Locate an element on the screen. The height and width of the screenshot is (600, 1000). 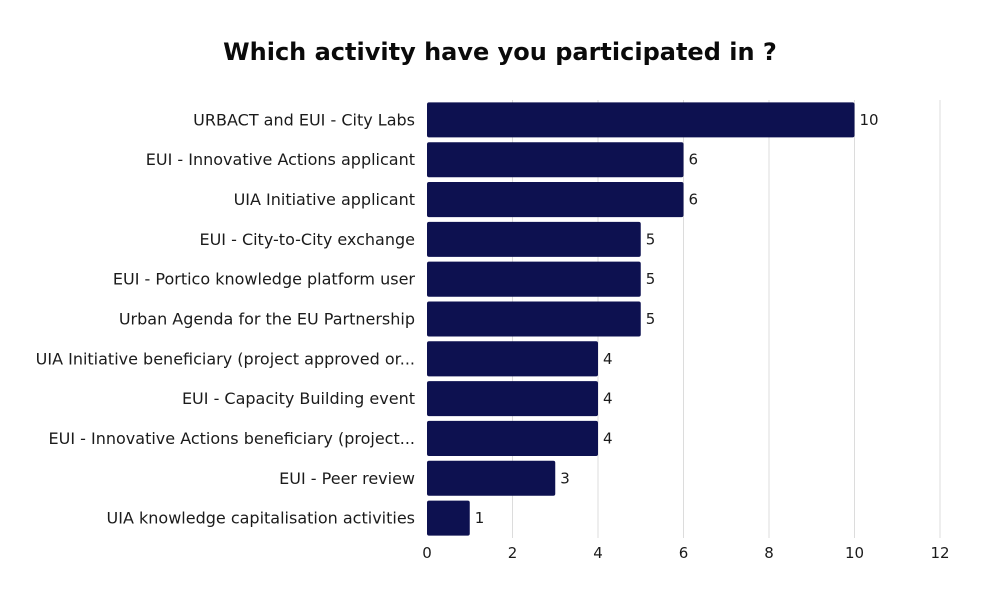
category-label-7: EUI - Capacity Building event is located at coordinates (298, 398).